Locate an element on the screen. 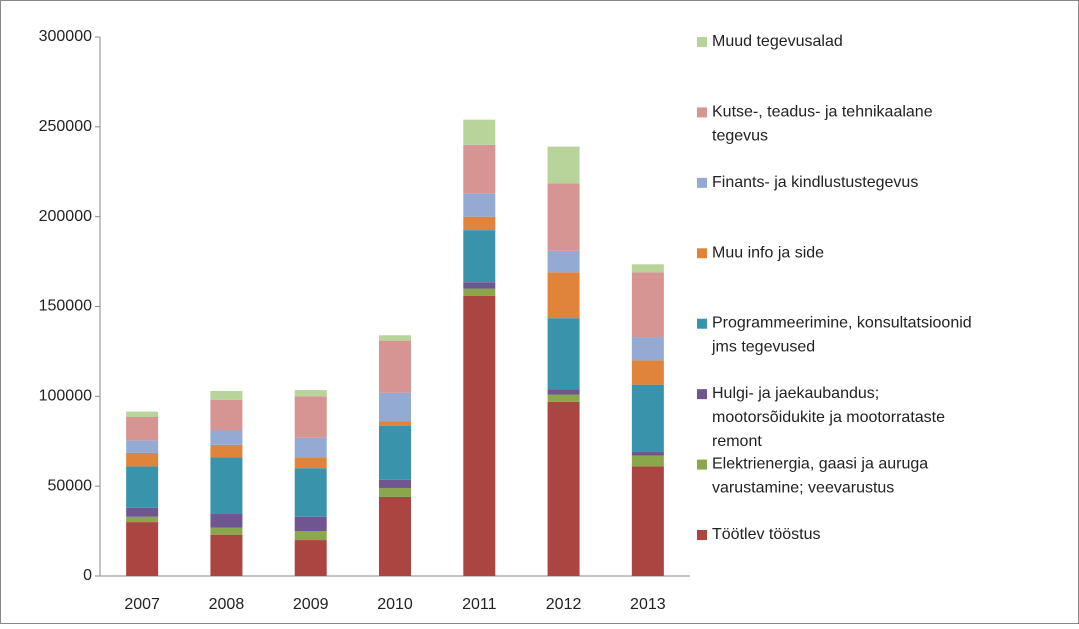  y-tick-label: 50000 is located at coordinates (70, 485).